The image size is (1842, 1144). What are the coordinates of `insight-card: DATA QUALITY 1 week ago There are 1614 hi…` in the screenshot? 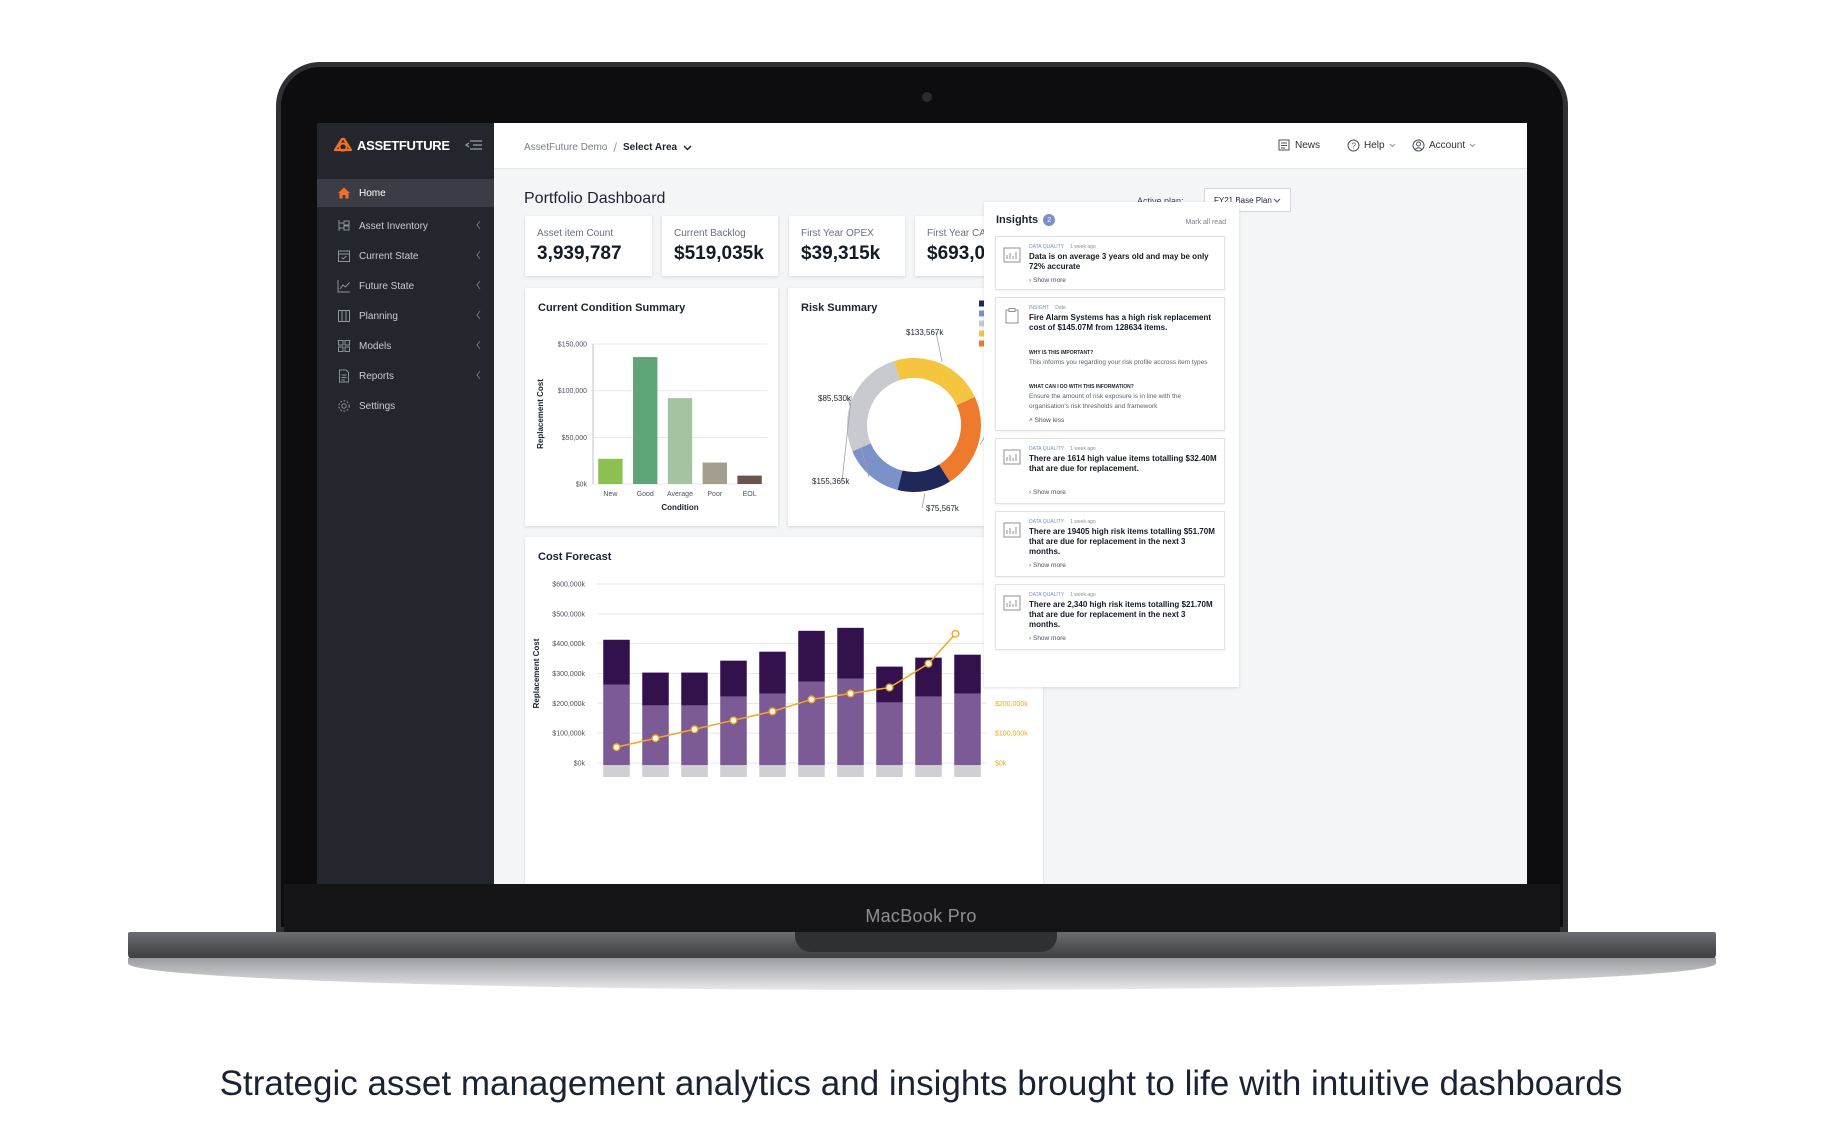 It's located at (1110, 471).